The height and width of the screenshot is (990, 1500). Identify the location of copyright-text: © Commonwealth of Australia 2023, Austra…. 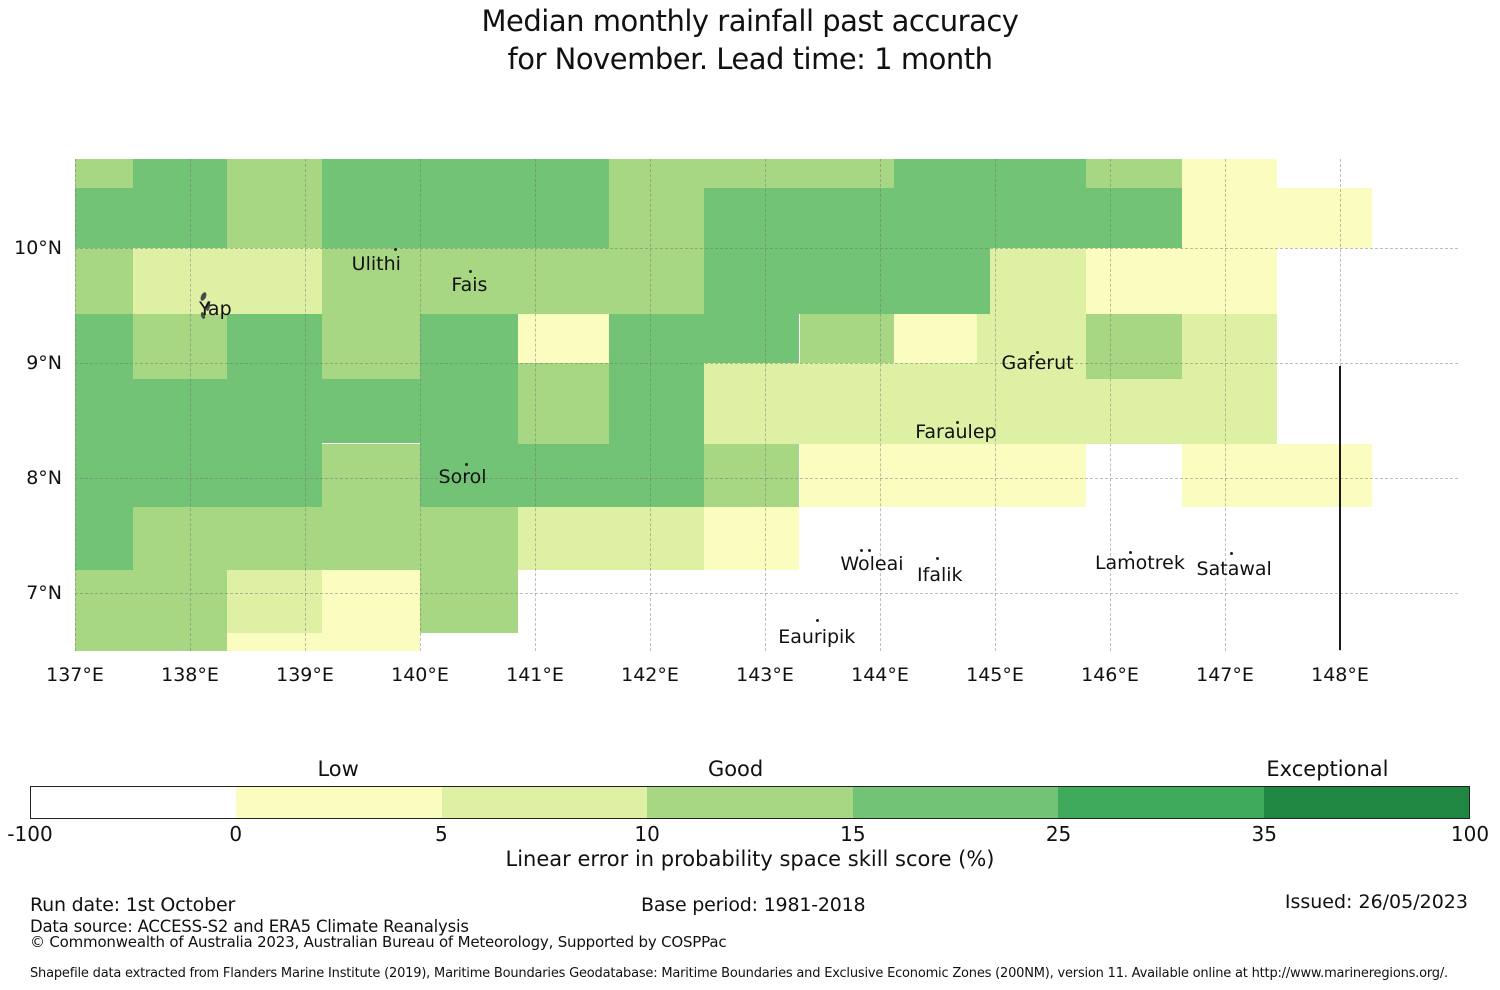
(378, 942).